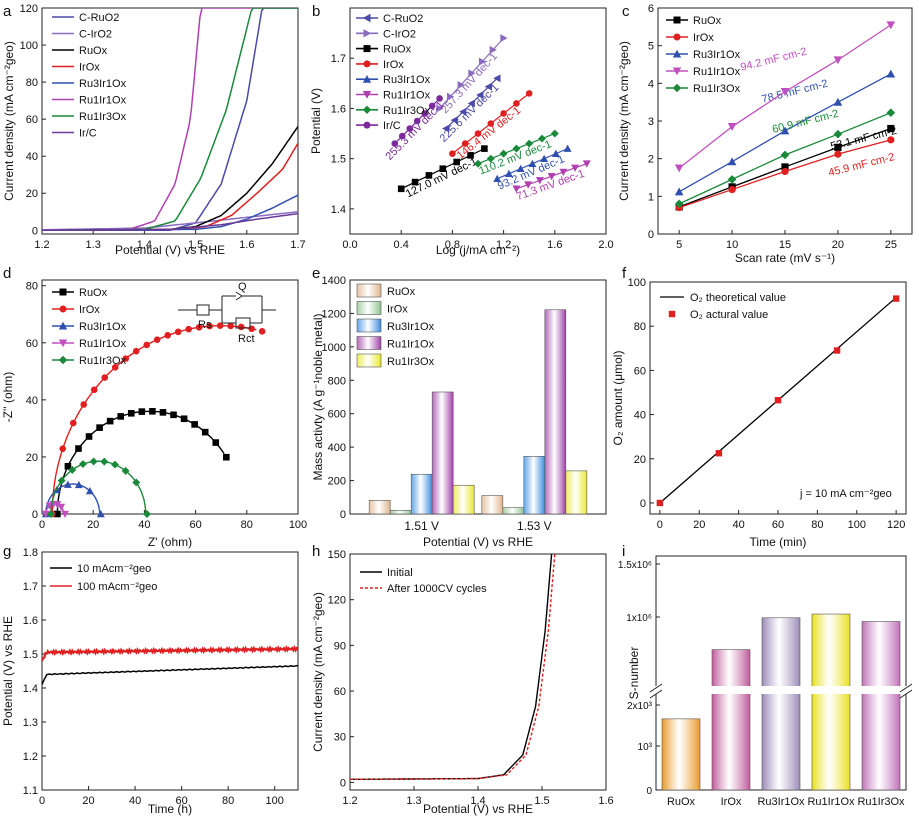  What do you see at coordinates (247, 525) in the screenshot?
I see `x-tick-label: 80` at bounding box center [247, 525].